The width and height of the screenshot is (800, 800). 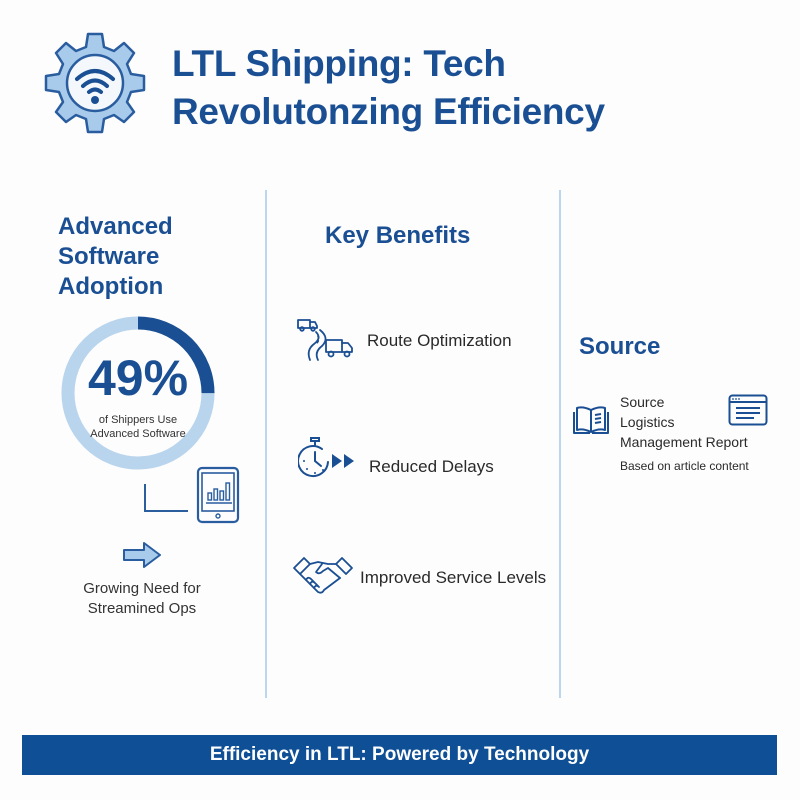 What do you see at coordinates (109, 256) in the screenshot?
I see `adoption-heading-line-2: Software` at bounding box center [109, 256].